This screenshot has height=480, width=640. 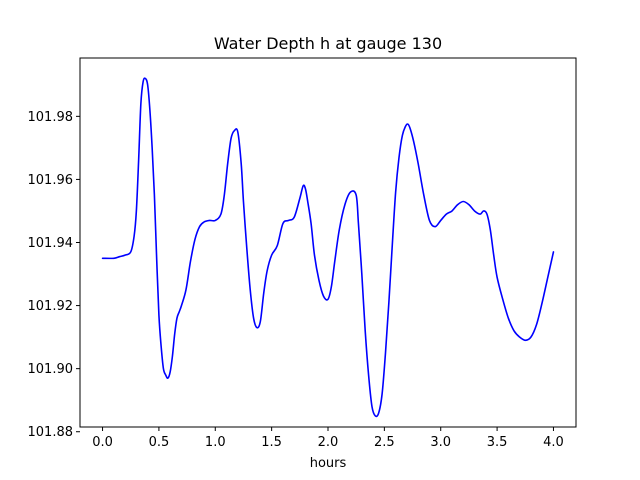 I want to click on y-tick-label: 101.90, so click(x=51, y=369).